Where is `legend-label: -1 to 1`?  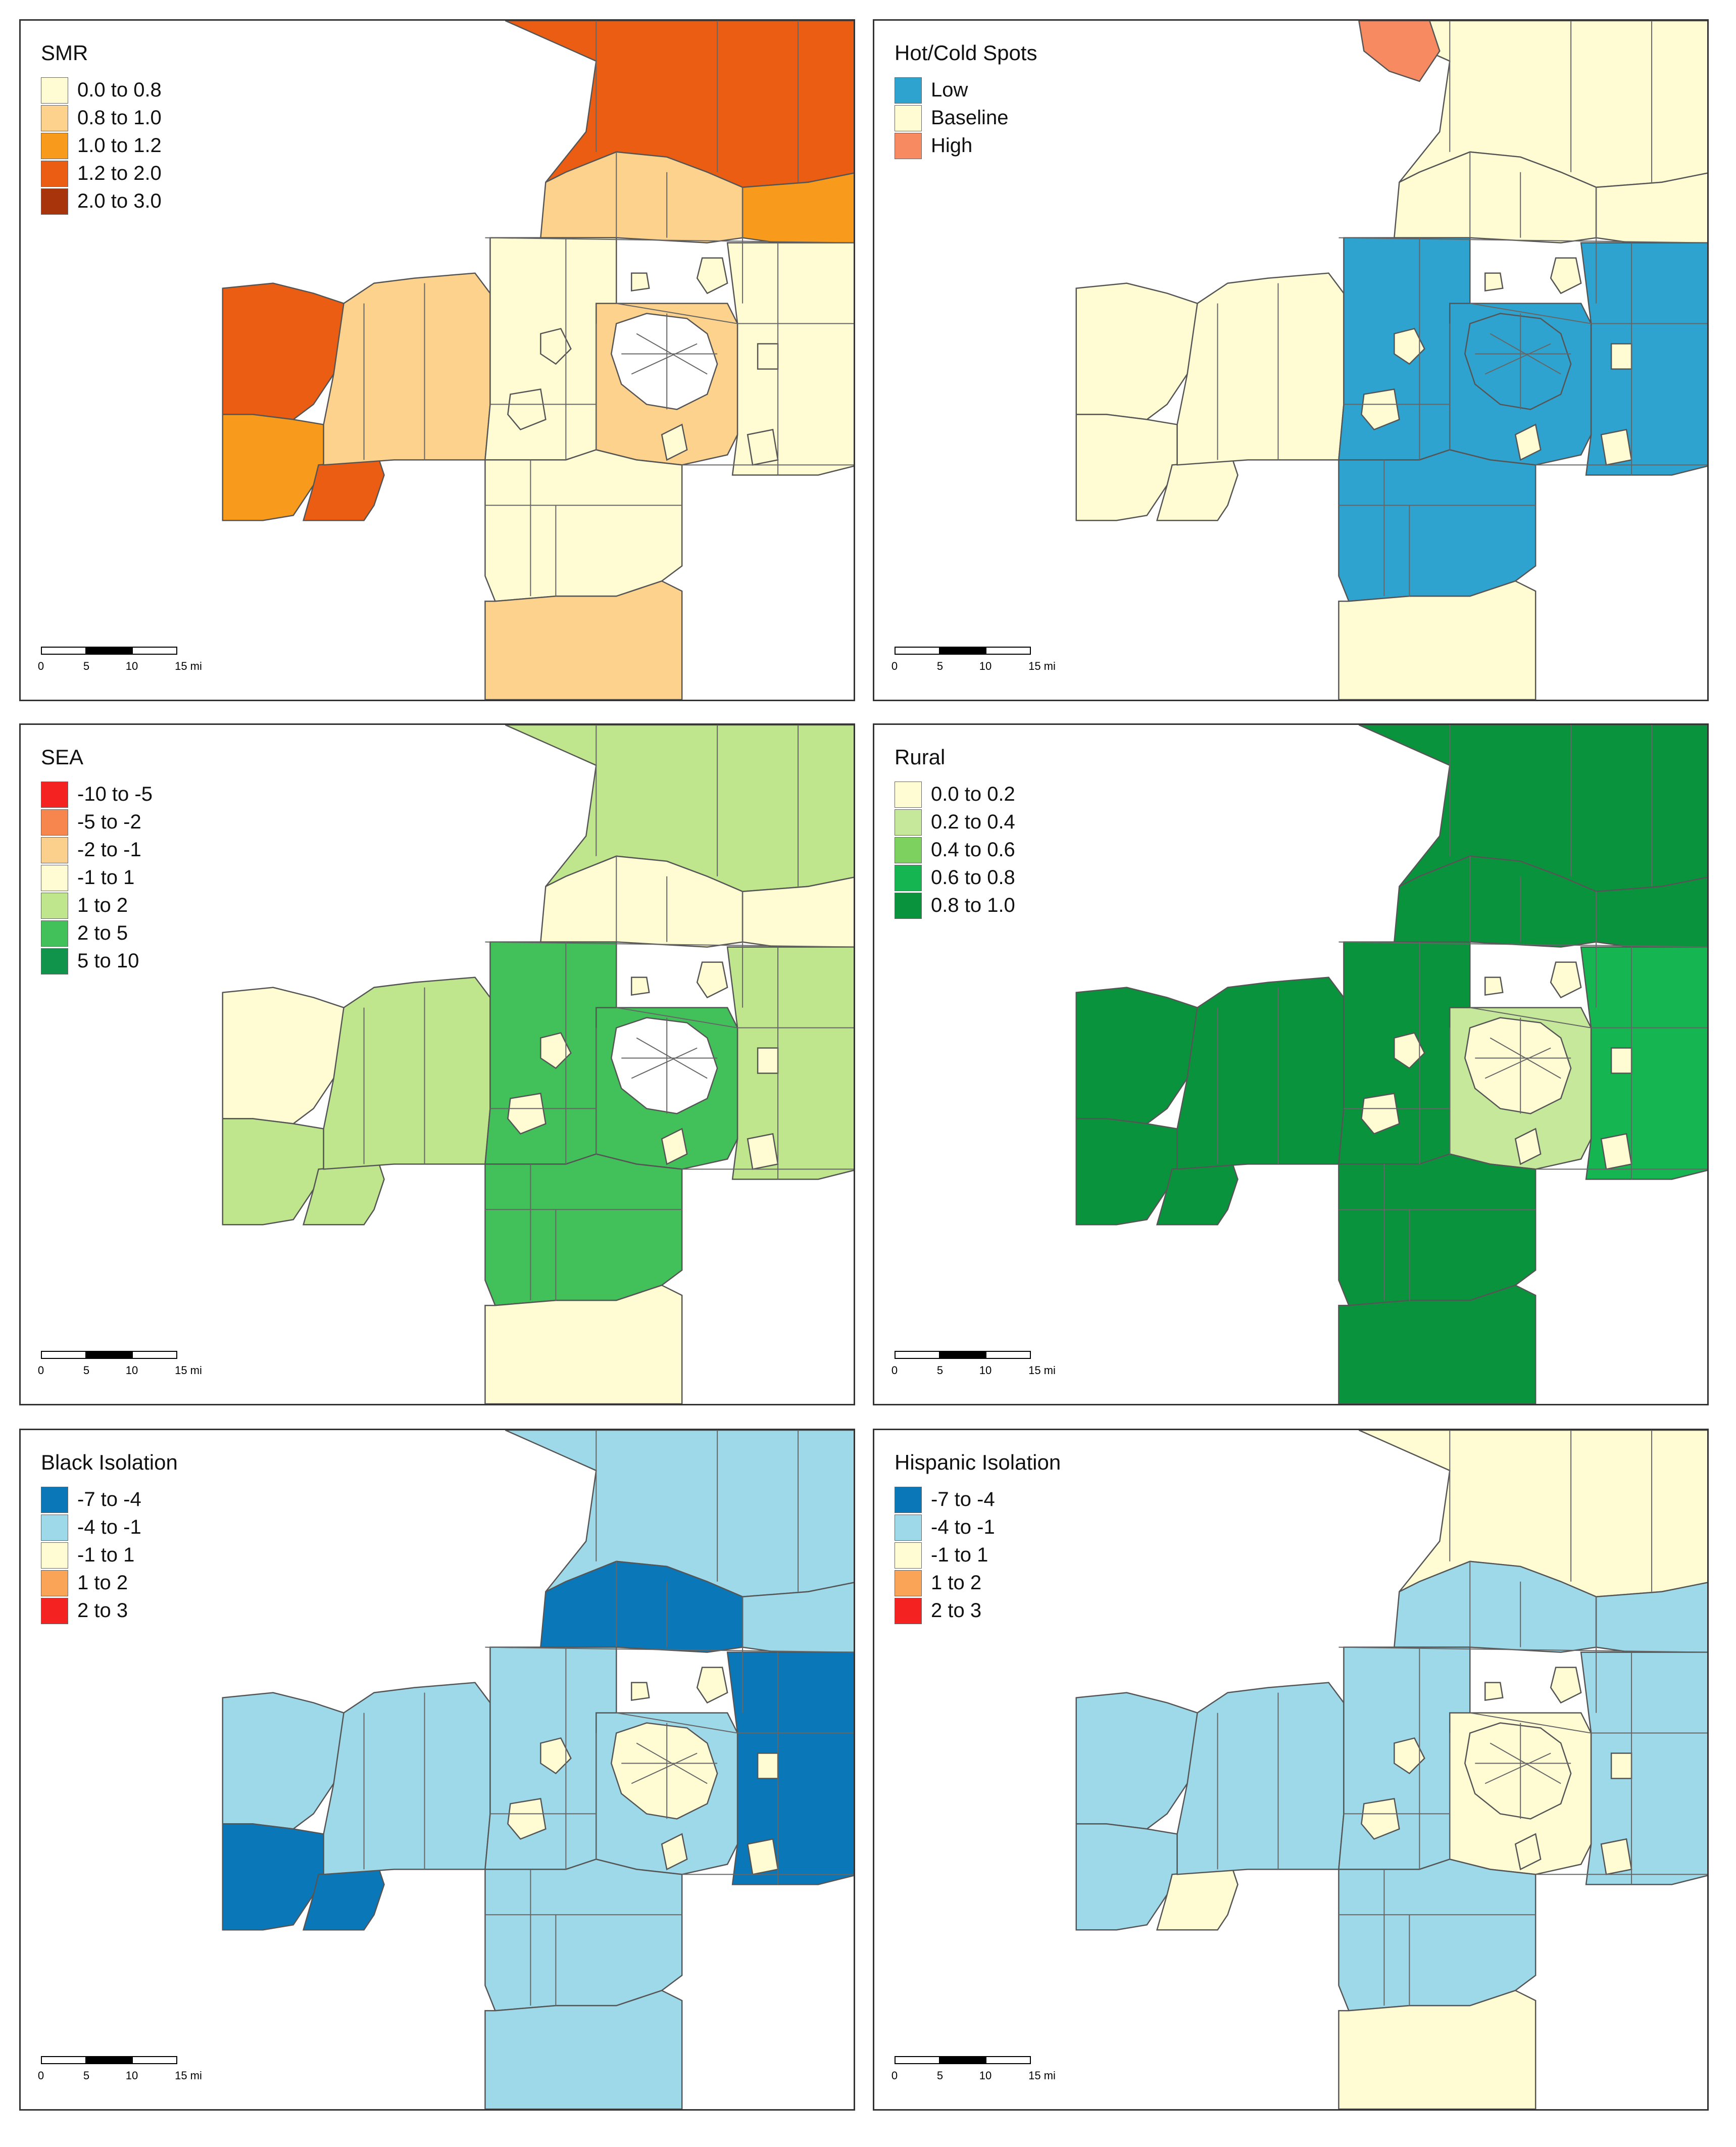 legend-label: -1 to 1 is located at coordinates (106, 878).